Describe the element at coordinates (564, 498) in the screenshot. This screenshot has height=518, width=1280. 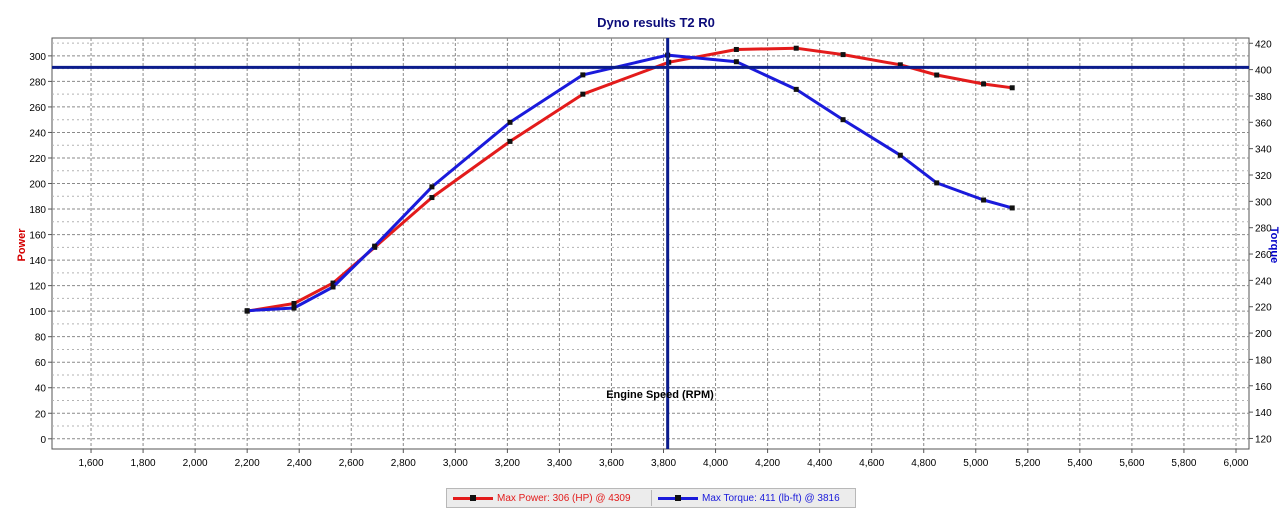
I see `legend-power-label: Max Power: 306 (HP) @ 4309` at that location.